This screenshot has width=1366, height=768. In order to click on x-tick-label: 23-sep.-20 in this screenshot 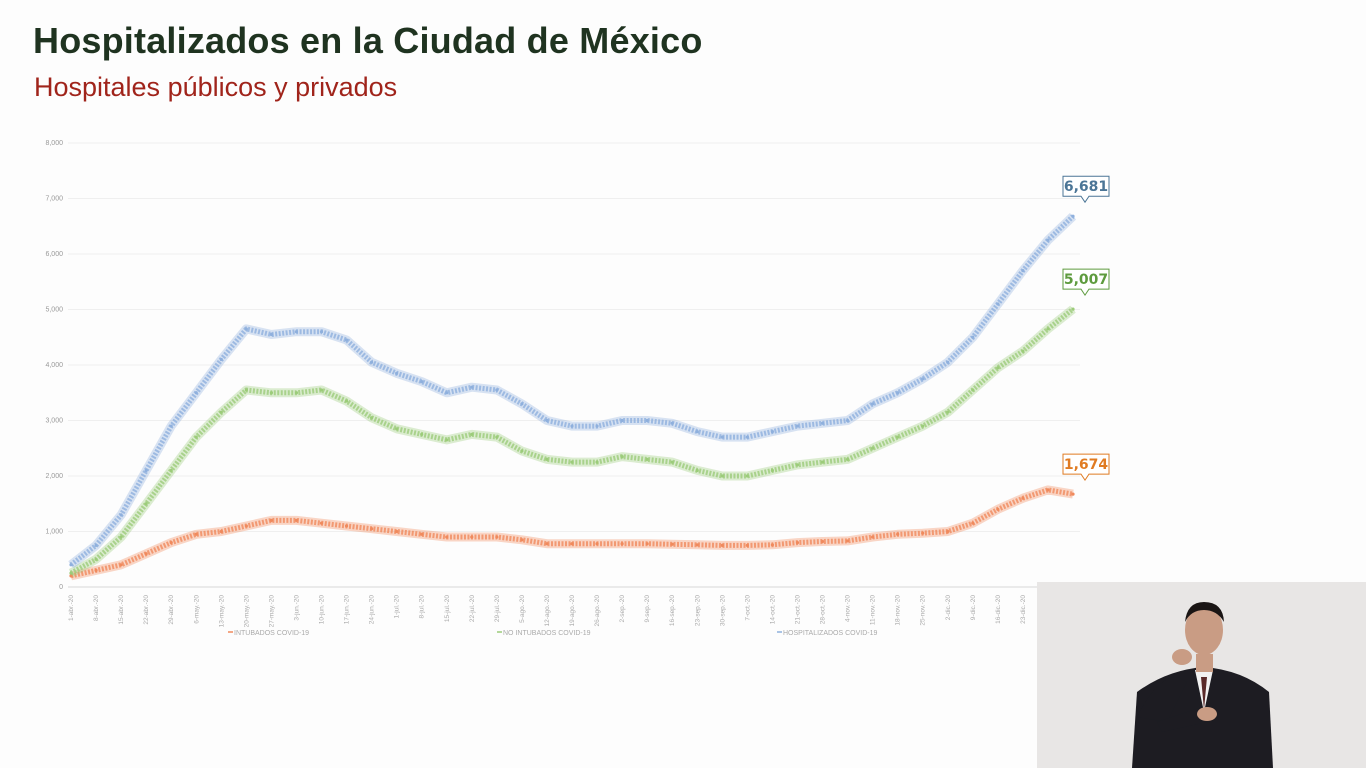, I will do `click(697, 610)`.